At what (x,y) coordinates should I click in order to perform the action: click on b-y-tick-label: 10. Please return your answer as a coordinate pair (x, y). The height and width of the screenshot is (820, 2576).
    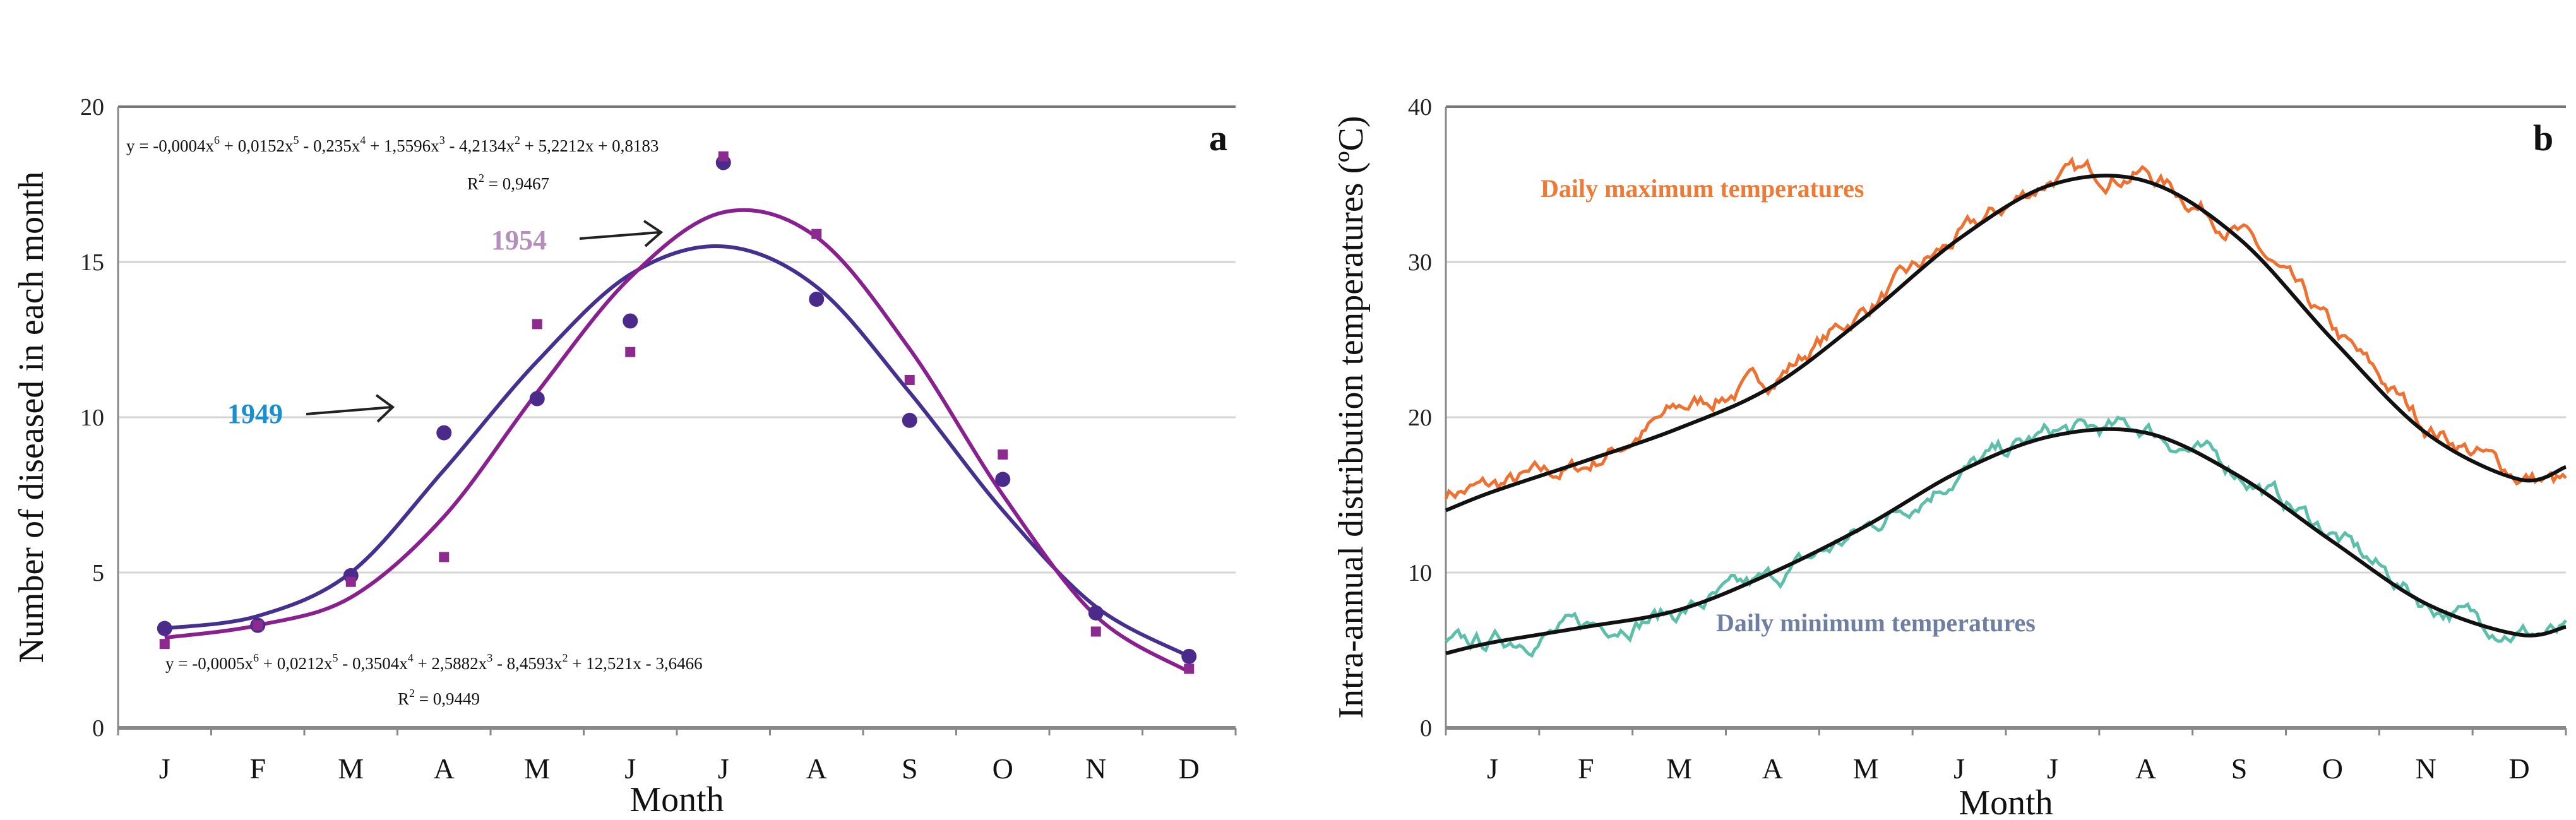
    Looking at the image, I should click on (1420, 573).